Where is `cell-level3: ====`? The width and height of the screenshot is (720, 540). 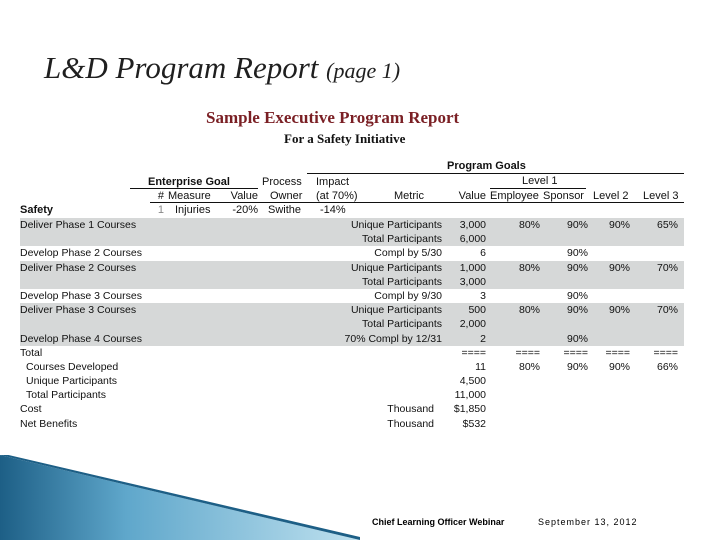
cell-level3: ==== is located at coordinates (665, 352).